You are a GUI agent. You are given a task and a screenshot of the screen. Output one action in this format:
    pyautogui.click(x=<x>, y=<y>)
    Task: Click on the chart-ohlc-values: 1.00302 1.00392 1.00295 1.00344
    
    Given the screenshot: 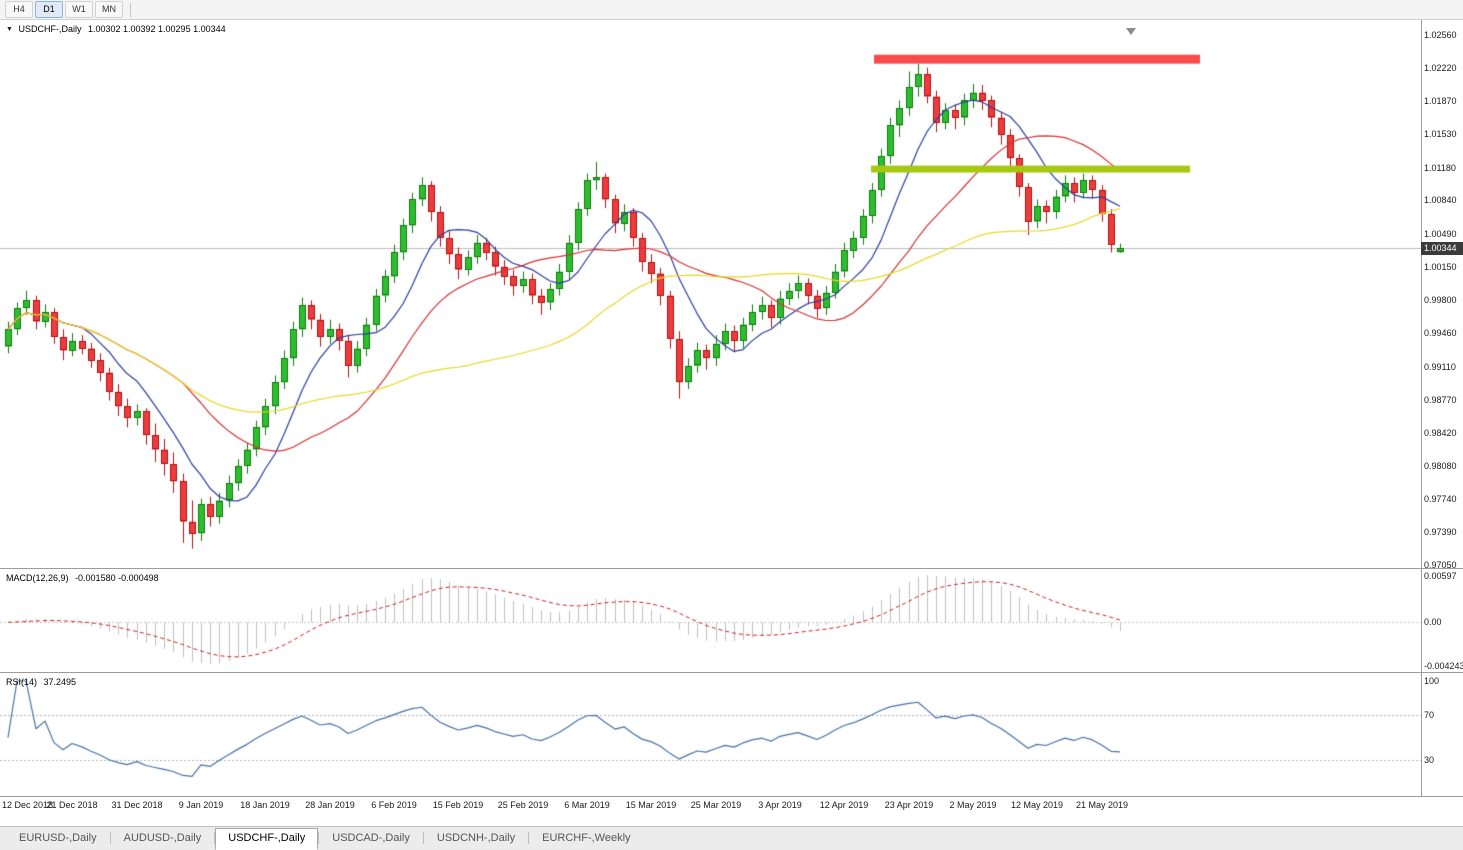 What is the action you would take?
    pyautogui.click(x=156, y=29)
    